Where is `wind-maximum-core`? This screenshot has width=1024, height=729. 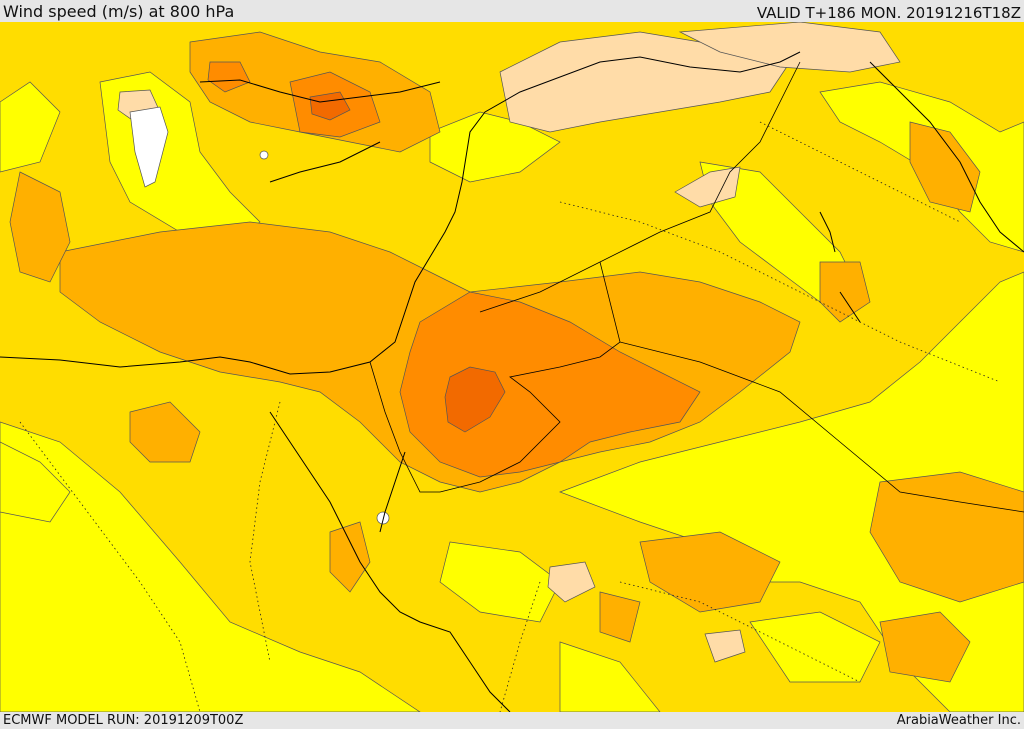
wind-maximum-core is located at coordinates (475, 399).